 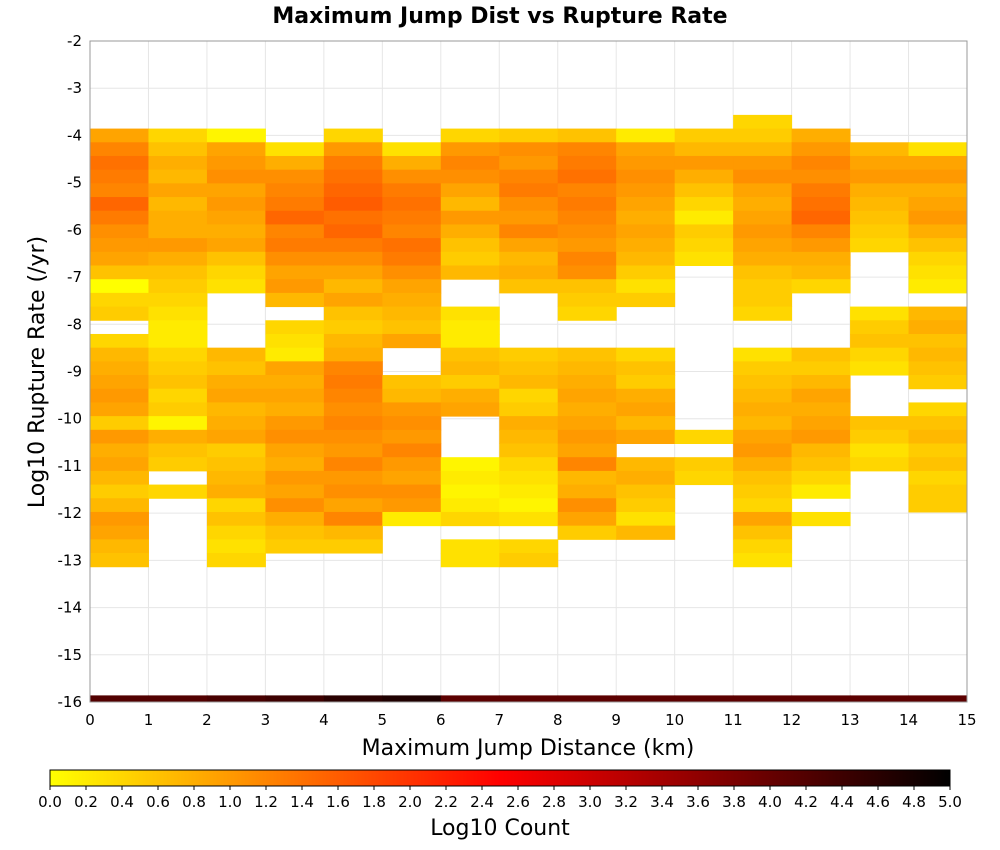 What do you see at coordinates (806, 802) in the screenshot?
I see `colorbar-tick-label: 4.2` at bounding box center [806, 802].